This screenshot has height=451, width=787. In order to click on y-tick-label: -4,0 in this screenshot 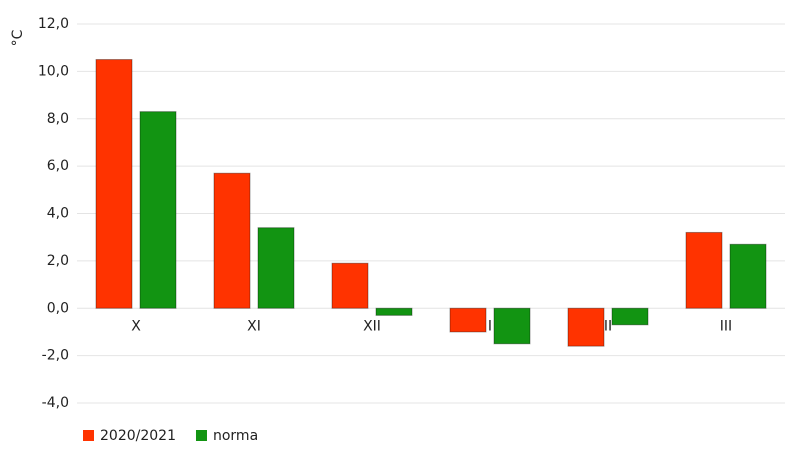, I will do `click(55, 403)`.